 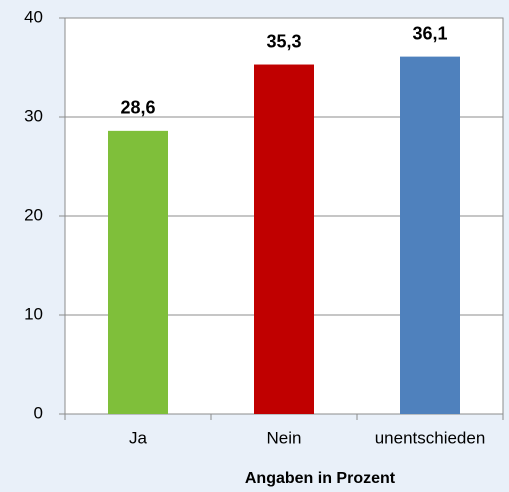 I want to click on y-tick-label: 10, so click(x=33, y=313).